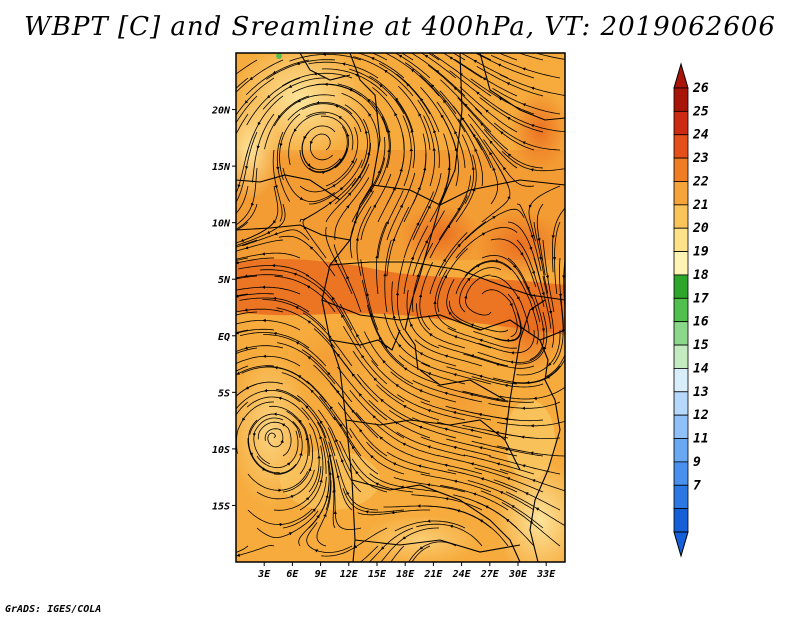 This screenshot has width=800, height=618. Describe the element at coordinates (433, 574) in the screenshot. I see `lon-tick-label: 21E` at that location.